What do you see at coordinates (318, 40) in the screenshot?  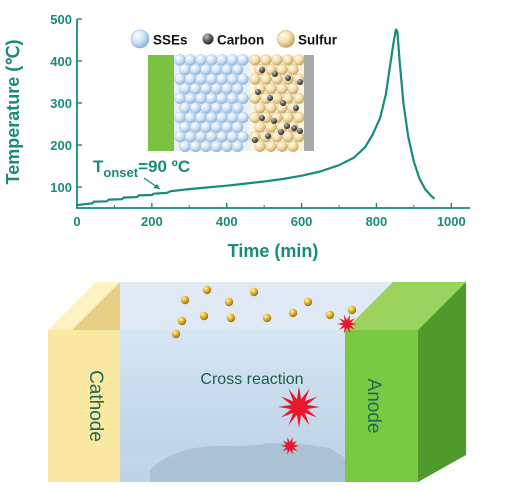 I see `legend-label-sulfur: Sulfur` at bounding box center [318, 40].